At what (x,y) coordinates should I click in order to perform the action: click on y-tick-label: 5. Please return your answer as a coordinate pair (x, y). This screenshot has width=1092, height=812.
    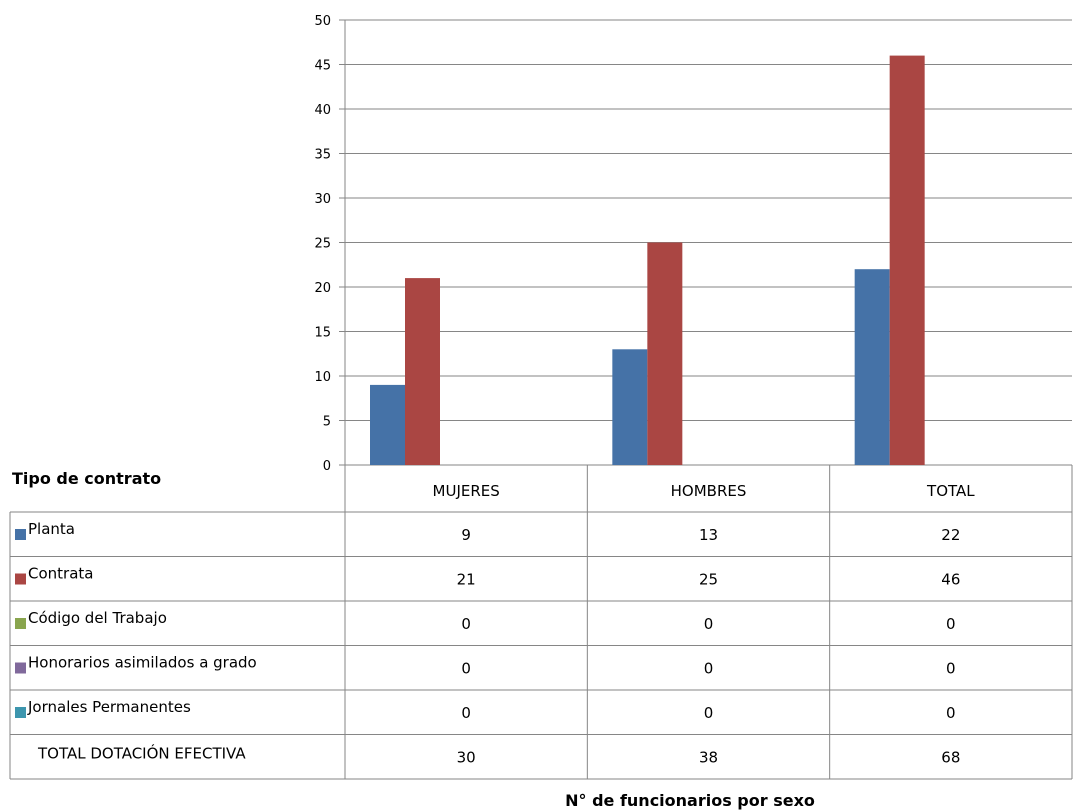
    Looking at the image, I should click on (327, 422).